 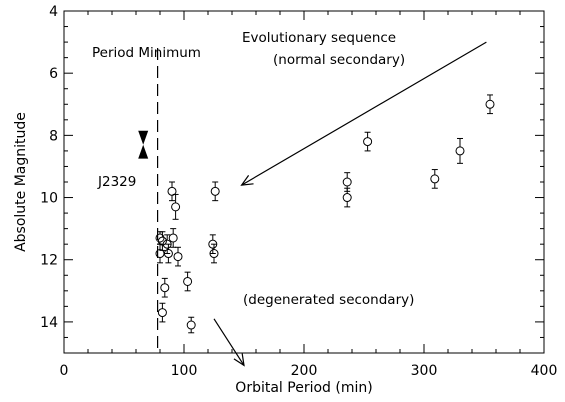 What do you see at coordinates (544, 371) in the screenshot?
I see `x-tick-label: 400` at bounding box center [544, 371].